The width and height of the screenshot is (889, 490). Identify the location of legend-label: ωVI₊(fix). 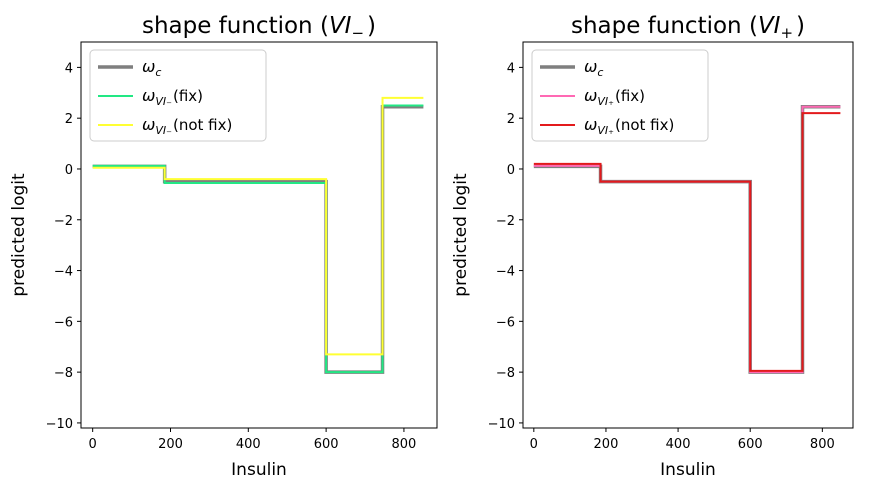
(614, 97).